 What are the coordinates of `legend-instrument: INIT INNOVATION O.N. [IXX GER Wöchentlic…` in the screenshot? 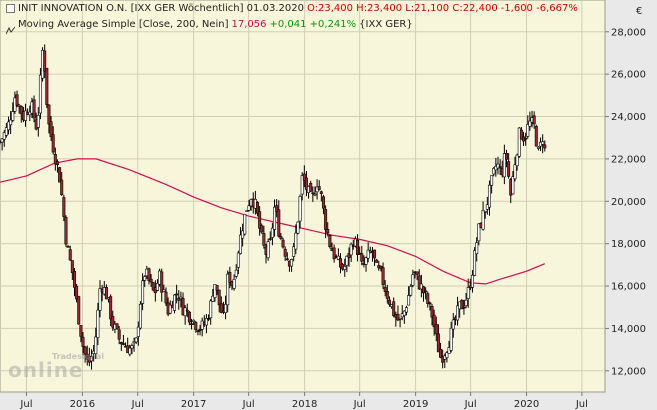 It's located at (161, 8).